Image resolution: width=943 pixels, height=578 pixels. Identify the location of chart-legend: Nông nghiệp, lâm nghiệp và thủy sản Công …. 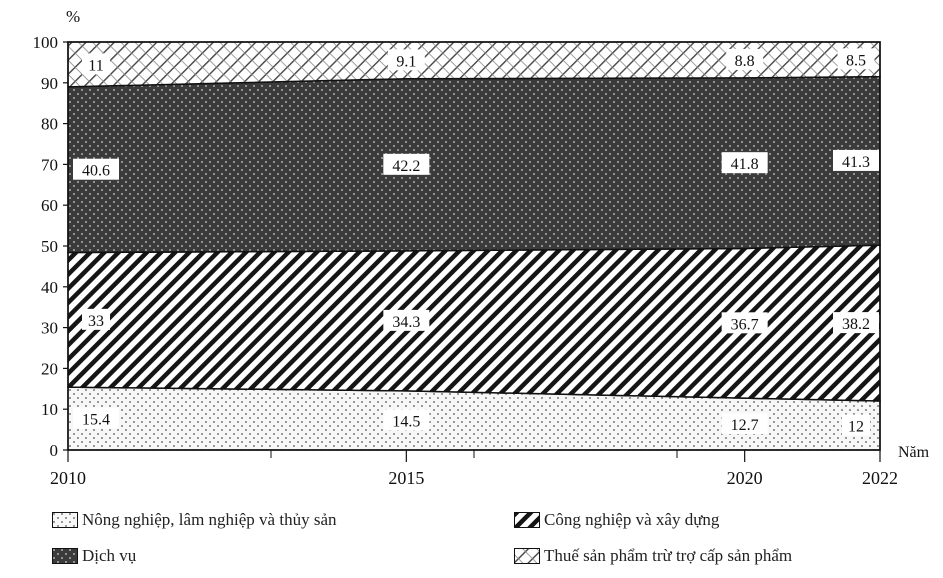
(492, 541).